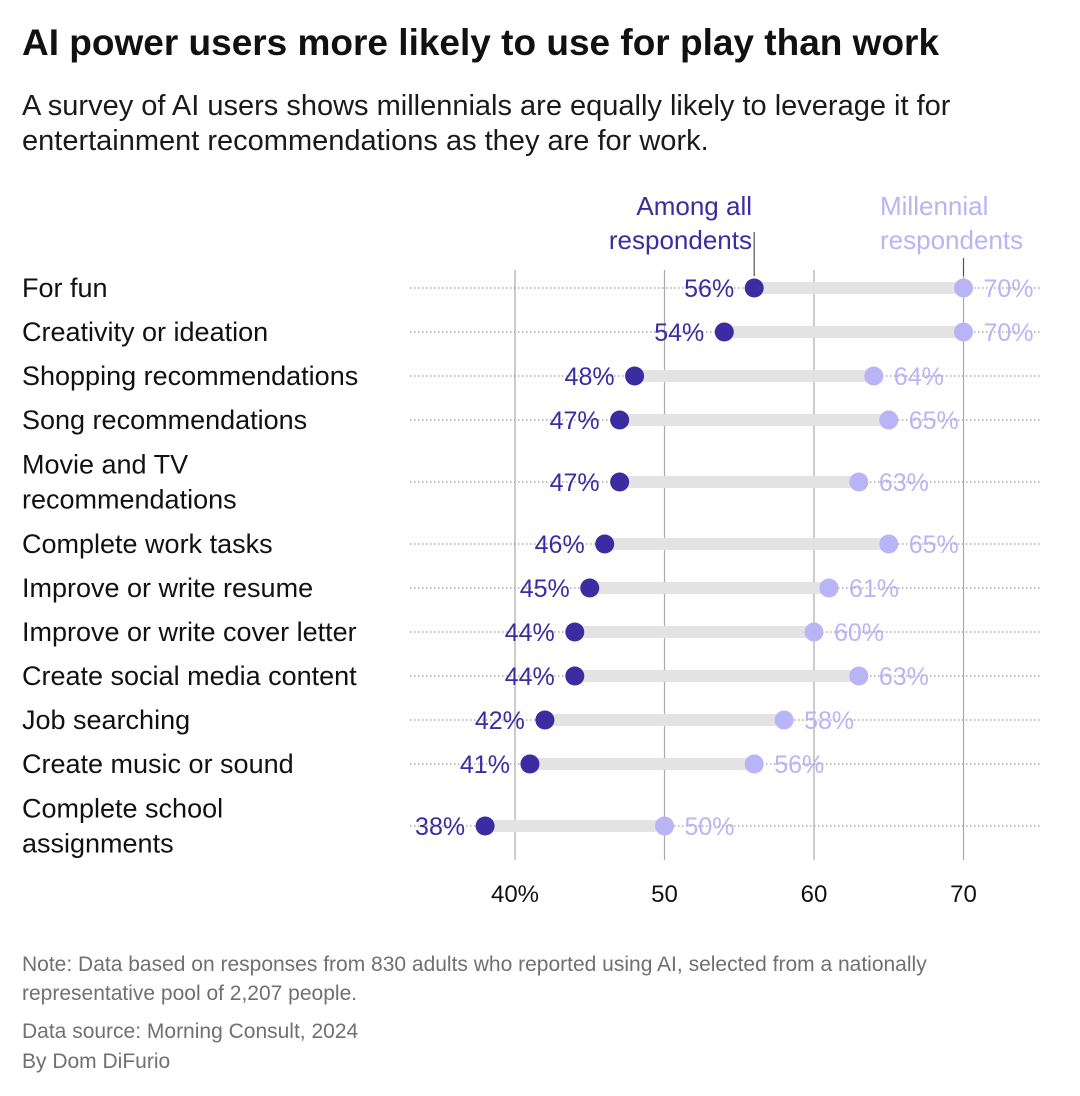  I want to click on millennial-value-label: 50%, so click(710, 827).